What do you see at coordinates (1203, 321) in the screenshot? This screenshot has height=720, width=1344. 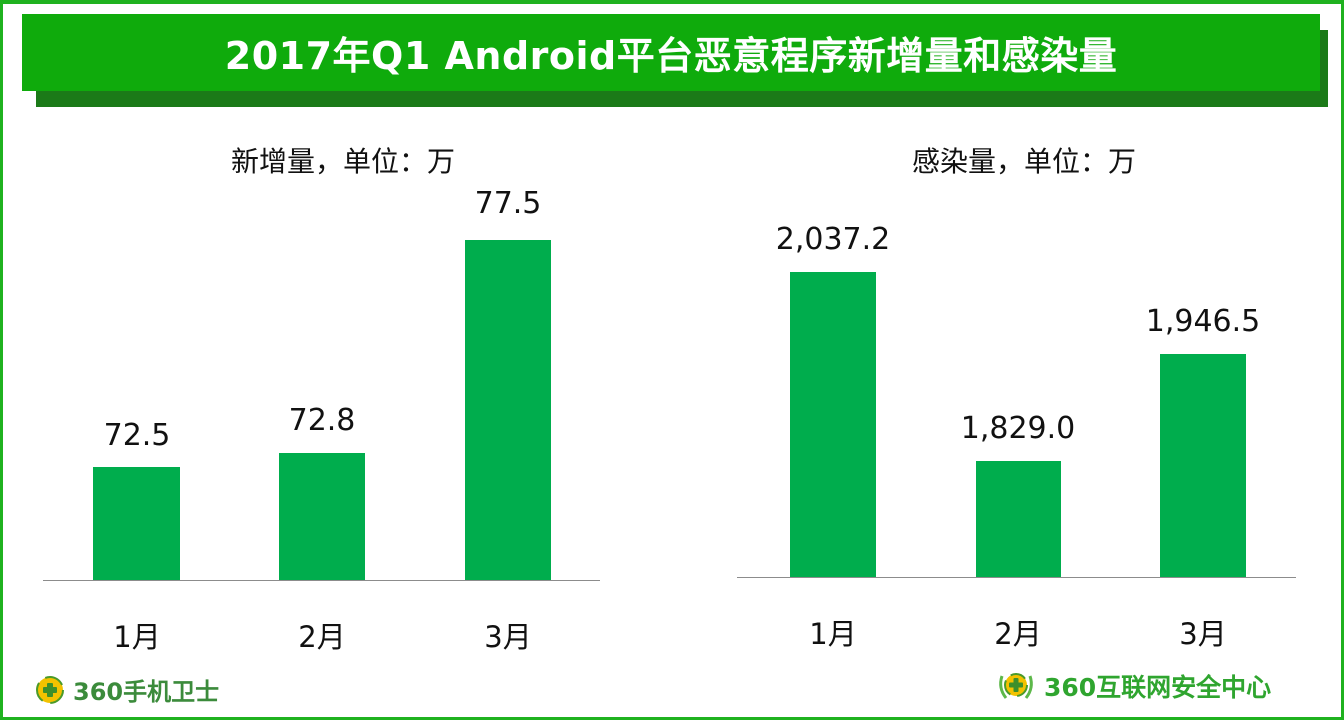 I see `data-label: 1,946.5` at bounding box center [1203, 321].